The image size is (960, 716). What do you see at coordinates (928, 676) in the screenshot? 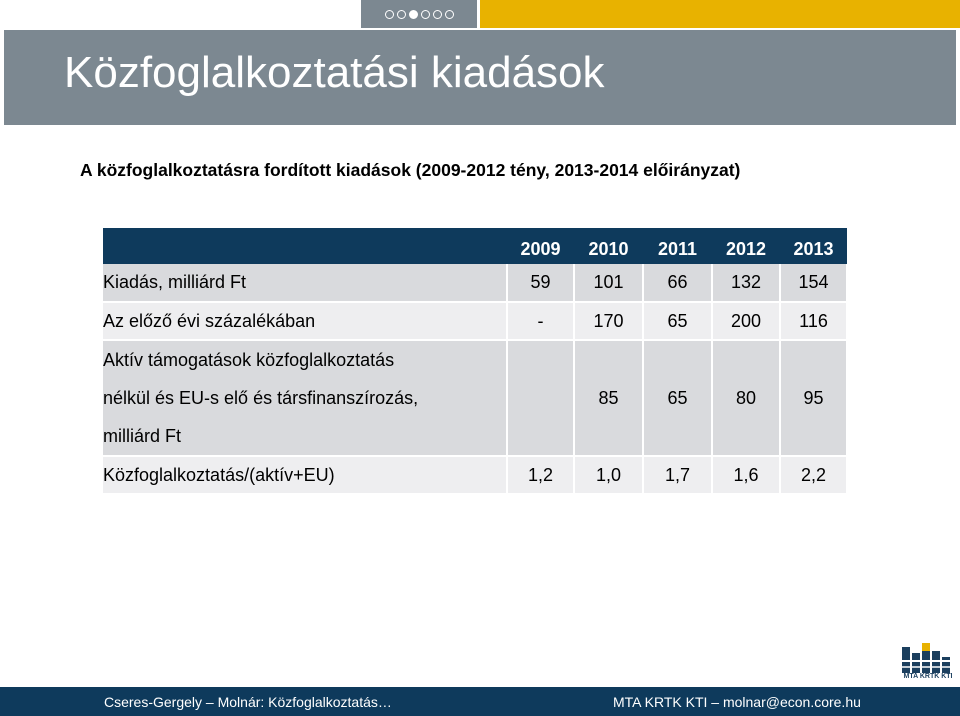
I see `logo-caption: MTA KRTK KTI` at bounding box center [928, 676].